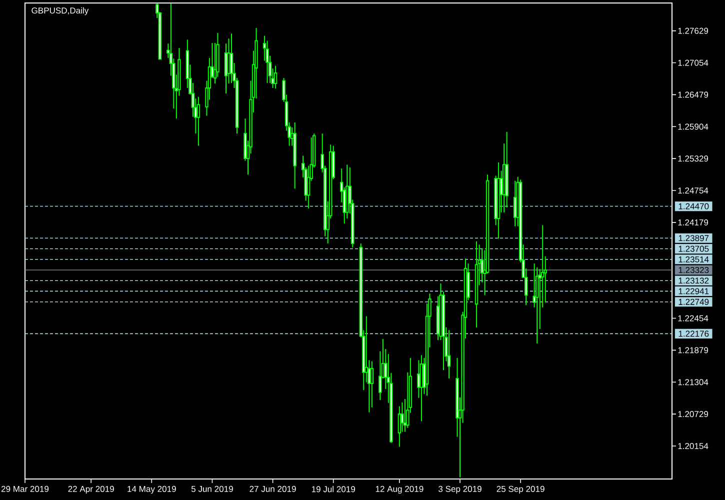 The width and height of the screenshot is (725, 500). Describe the element at coordinates (693, 63) in the screenshot. I see `y-tick-label: 1.27054` at that location.